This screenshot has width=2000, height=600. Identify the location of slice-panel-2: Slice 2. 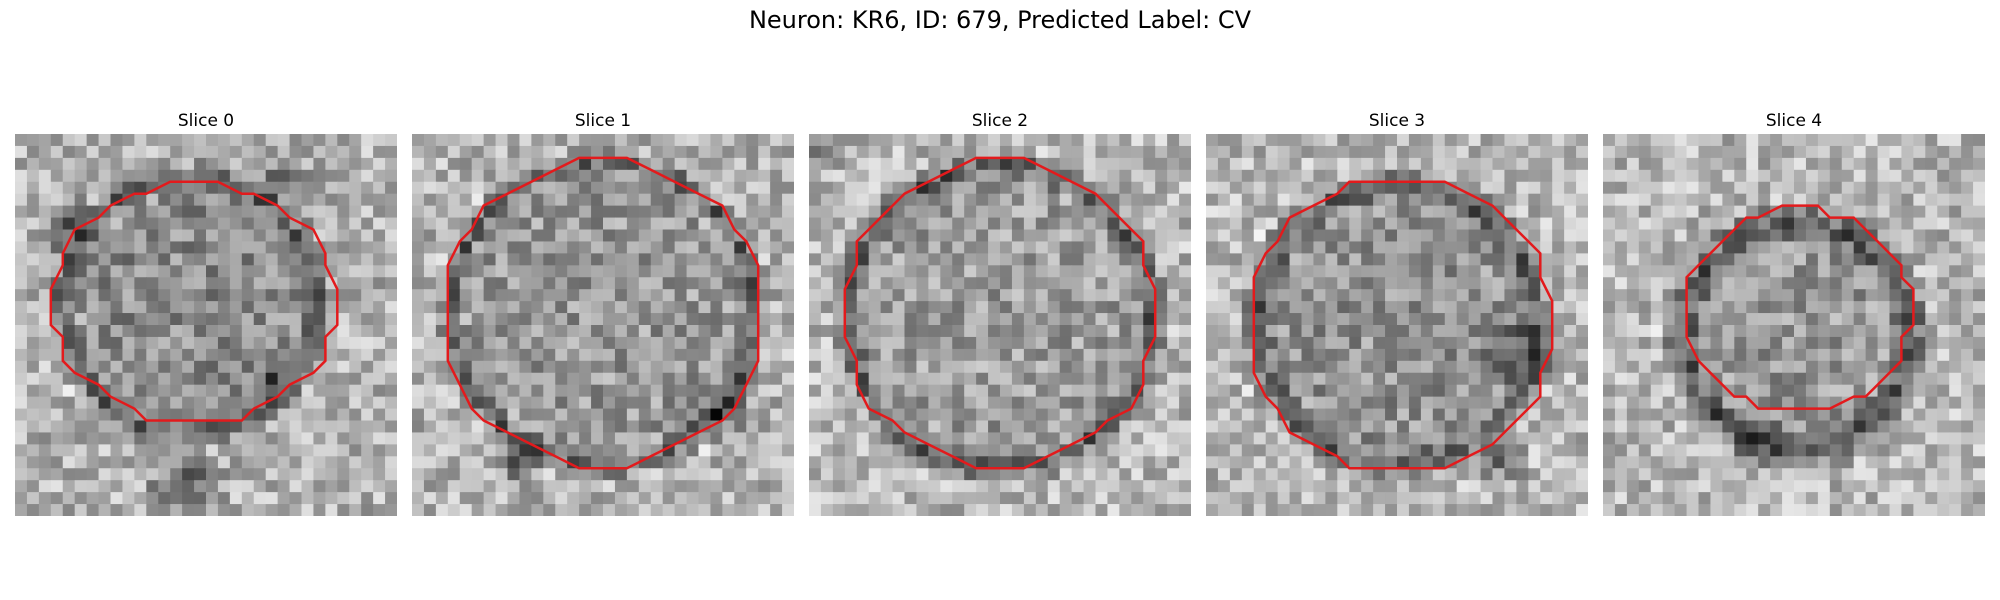
(1000, 312).